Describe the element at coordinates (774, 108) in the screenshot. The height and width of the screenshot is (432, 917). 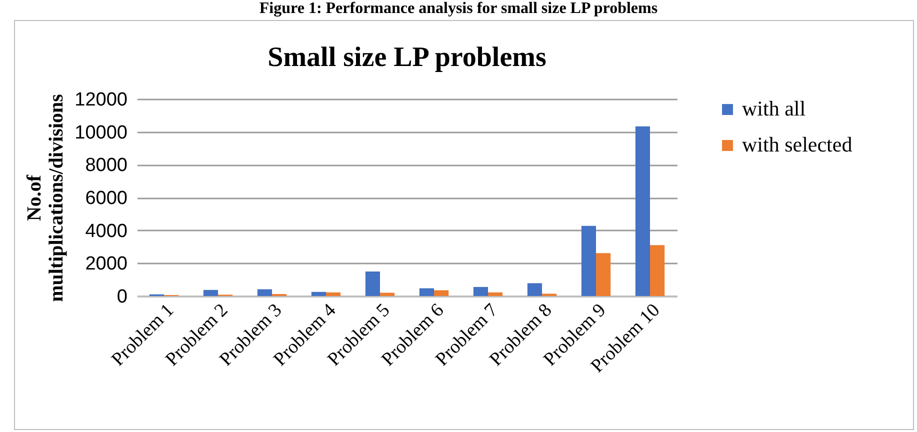
I see `legend-label: with all` at that location.